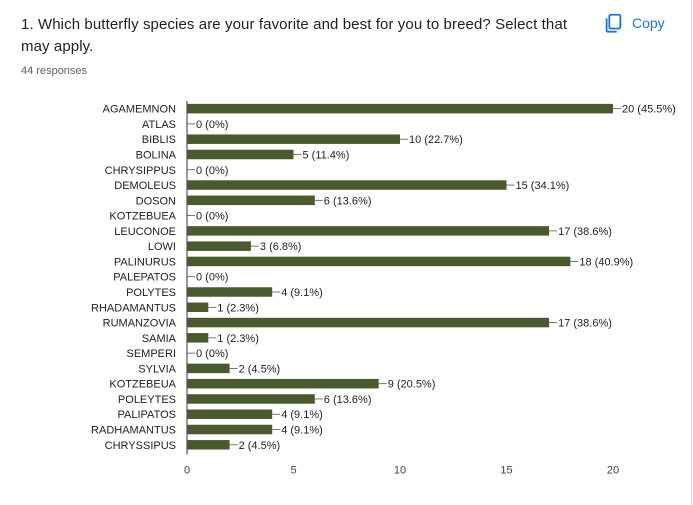  I want to click on category-label: BOLINA, so click(156, 155).